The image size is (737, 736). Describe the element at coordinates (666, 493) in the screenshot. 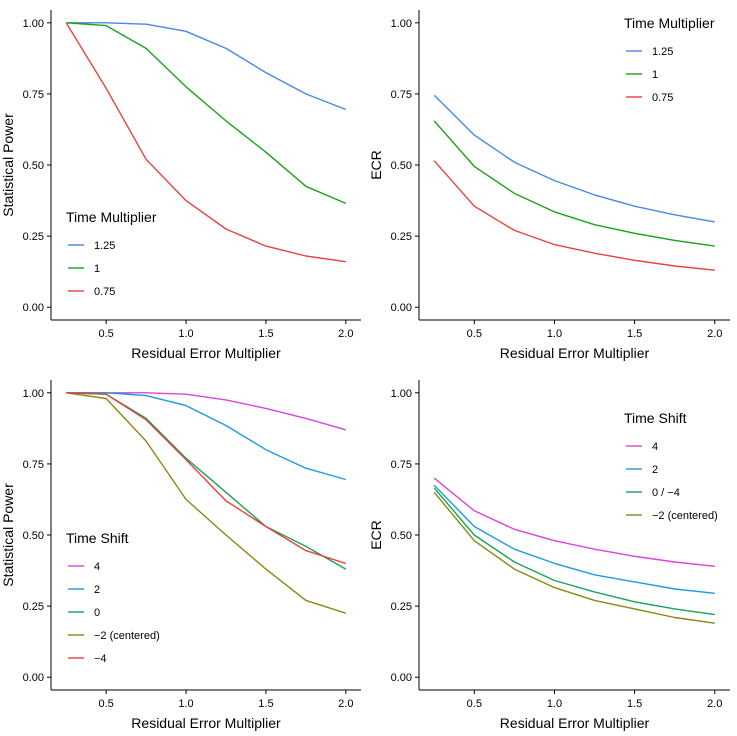

I see `legend-label-2: 0 / −4` at that location.